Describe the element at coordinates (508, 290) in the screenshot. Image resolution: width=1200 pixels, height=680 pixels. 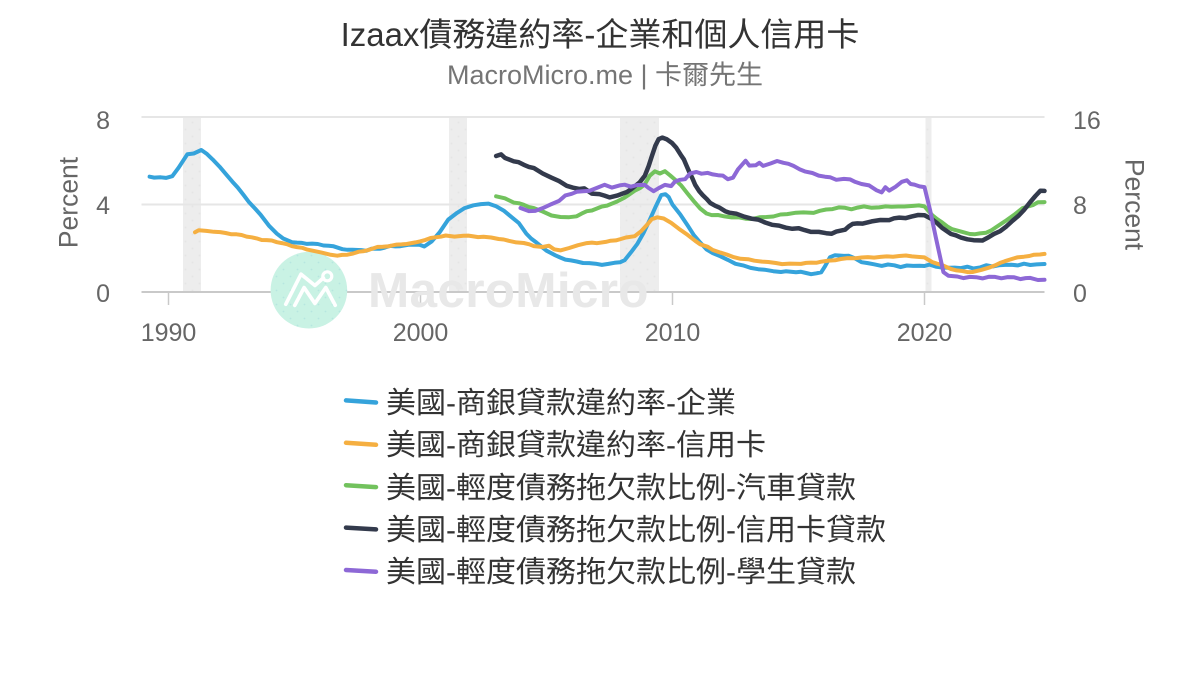
I see `svg-text: MacroMicro` at that location.